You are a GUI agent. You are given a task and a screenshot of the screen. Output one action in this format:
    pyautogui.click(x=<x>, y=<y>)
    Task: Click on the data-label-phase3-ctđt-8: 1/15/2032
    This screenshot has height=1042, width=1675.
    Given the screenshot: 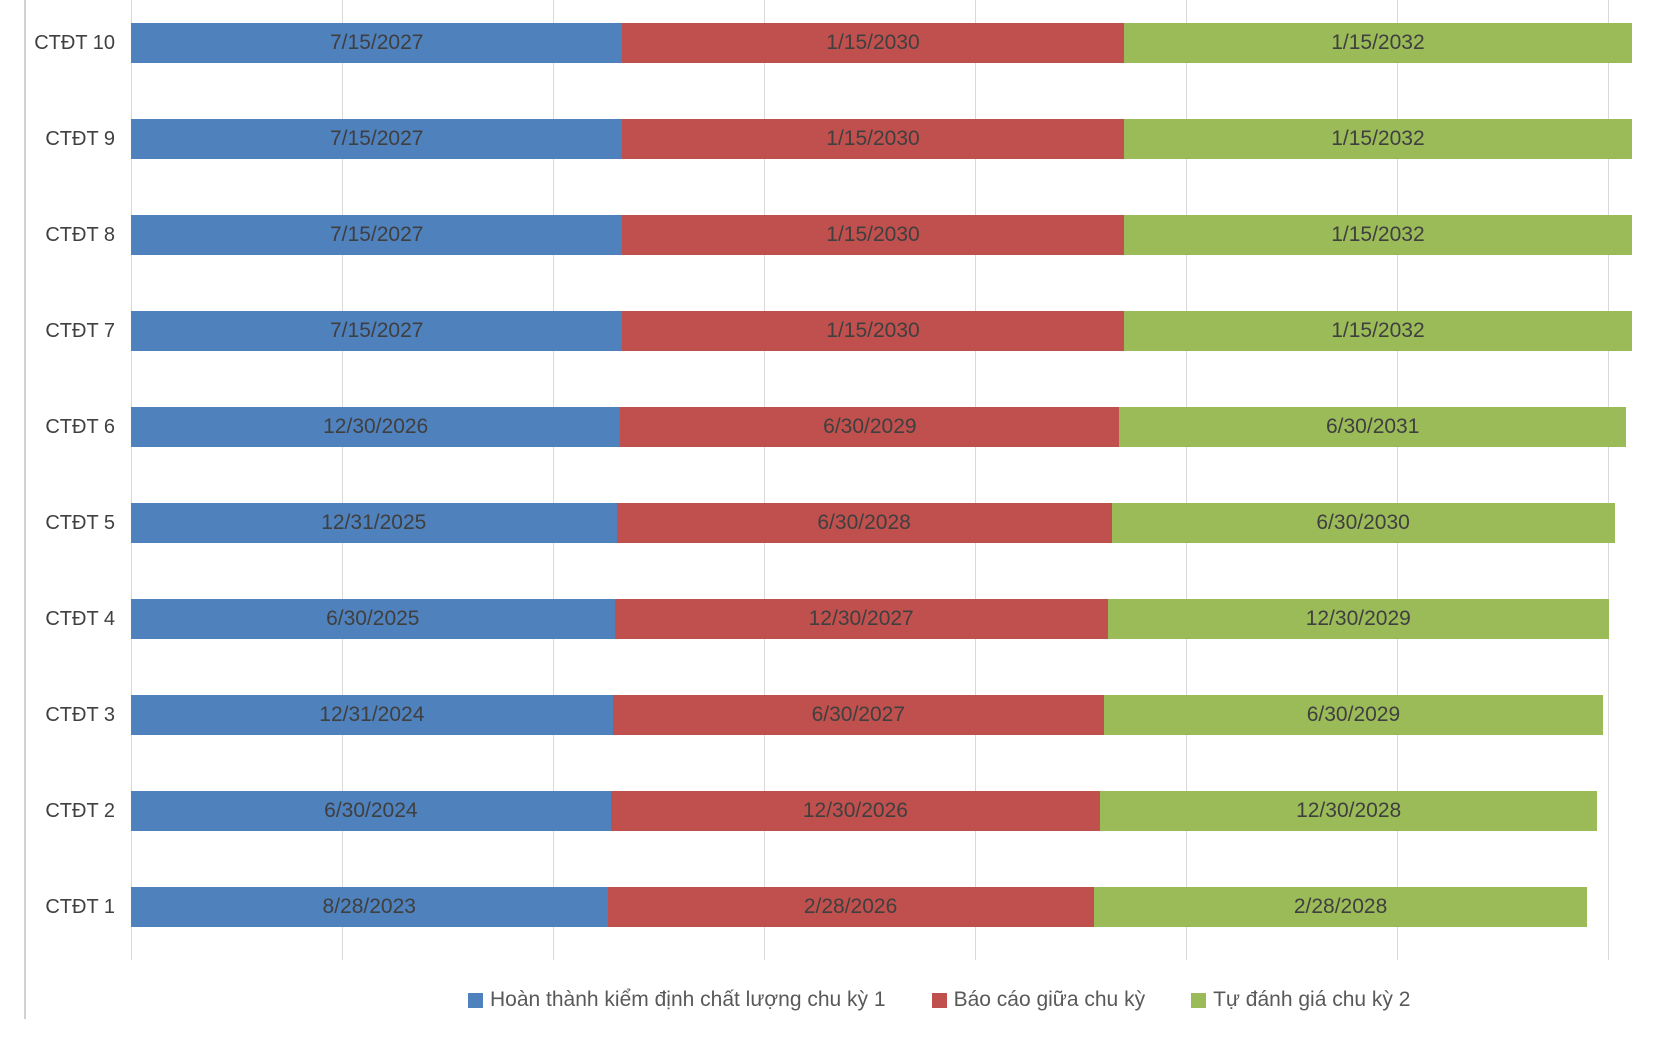 What is the action you would take?
    pyautogui.click(x=1378, y=234)
    